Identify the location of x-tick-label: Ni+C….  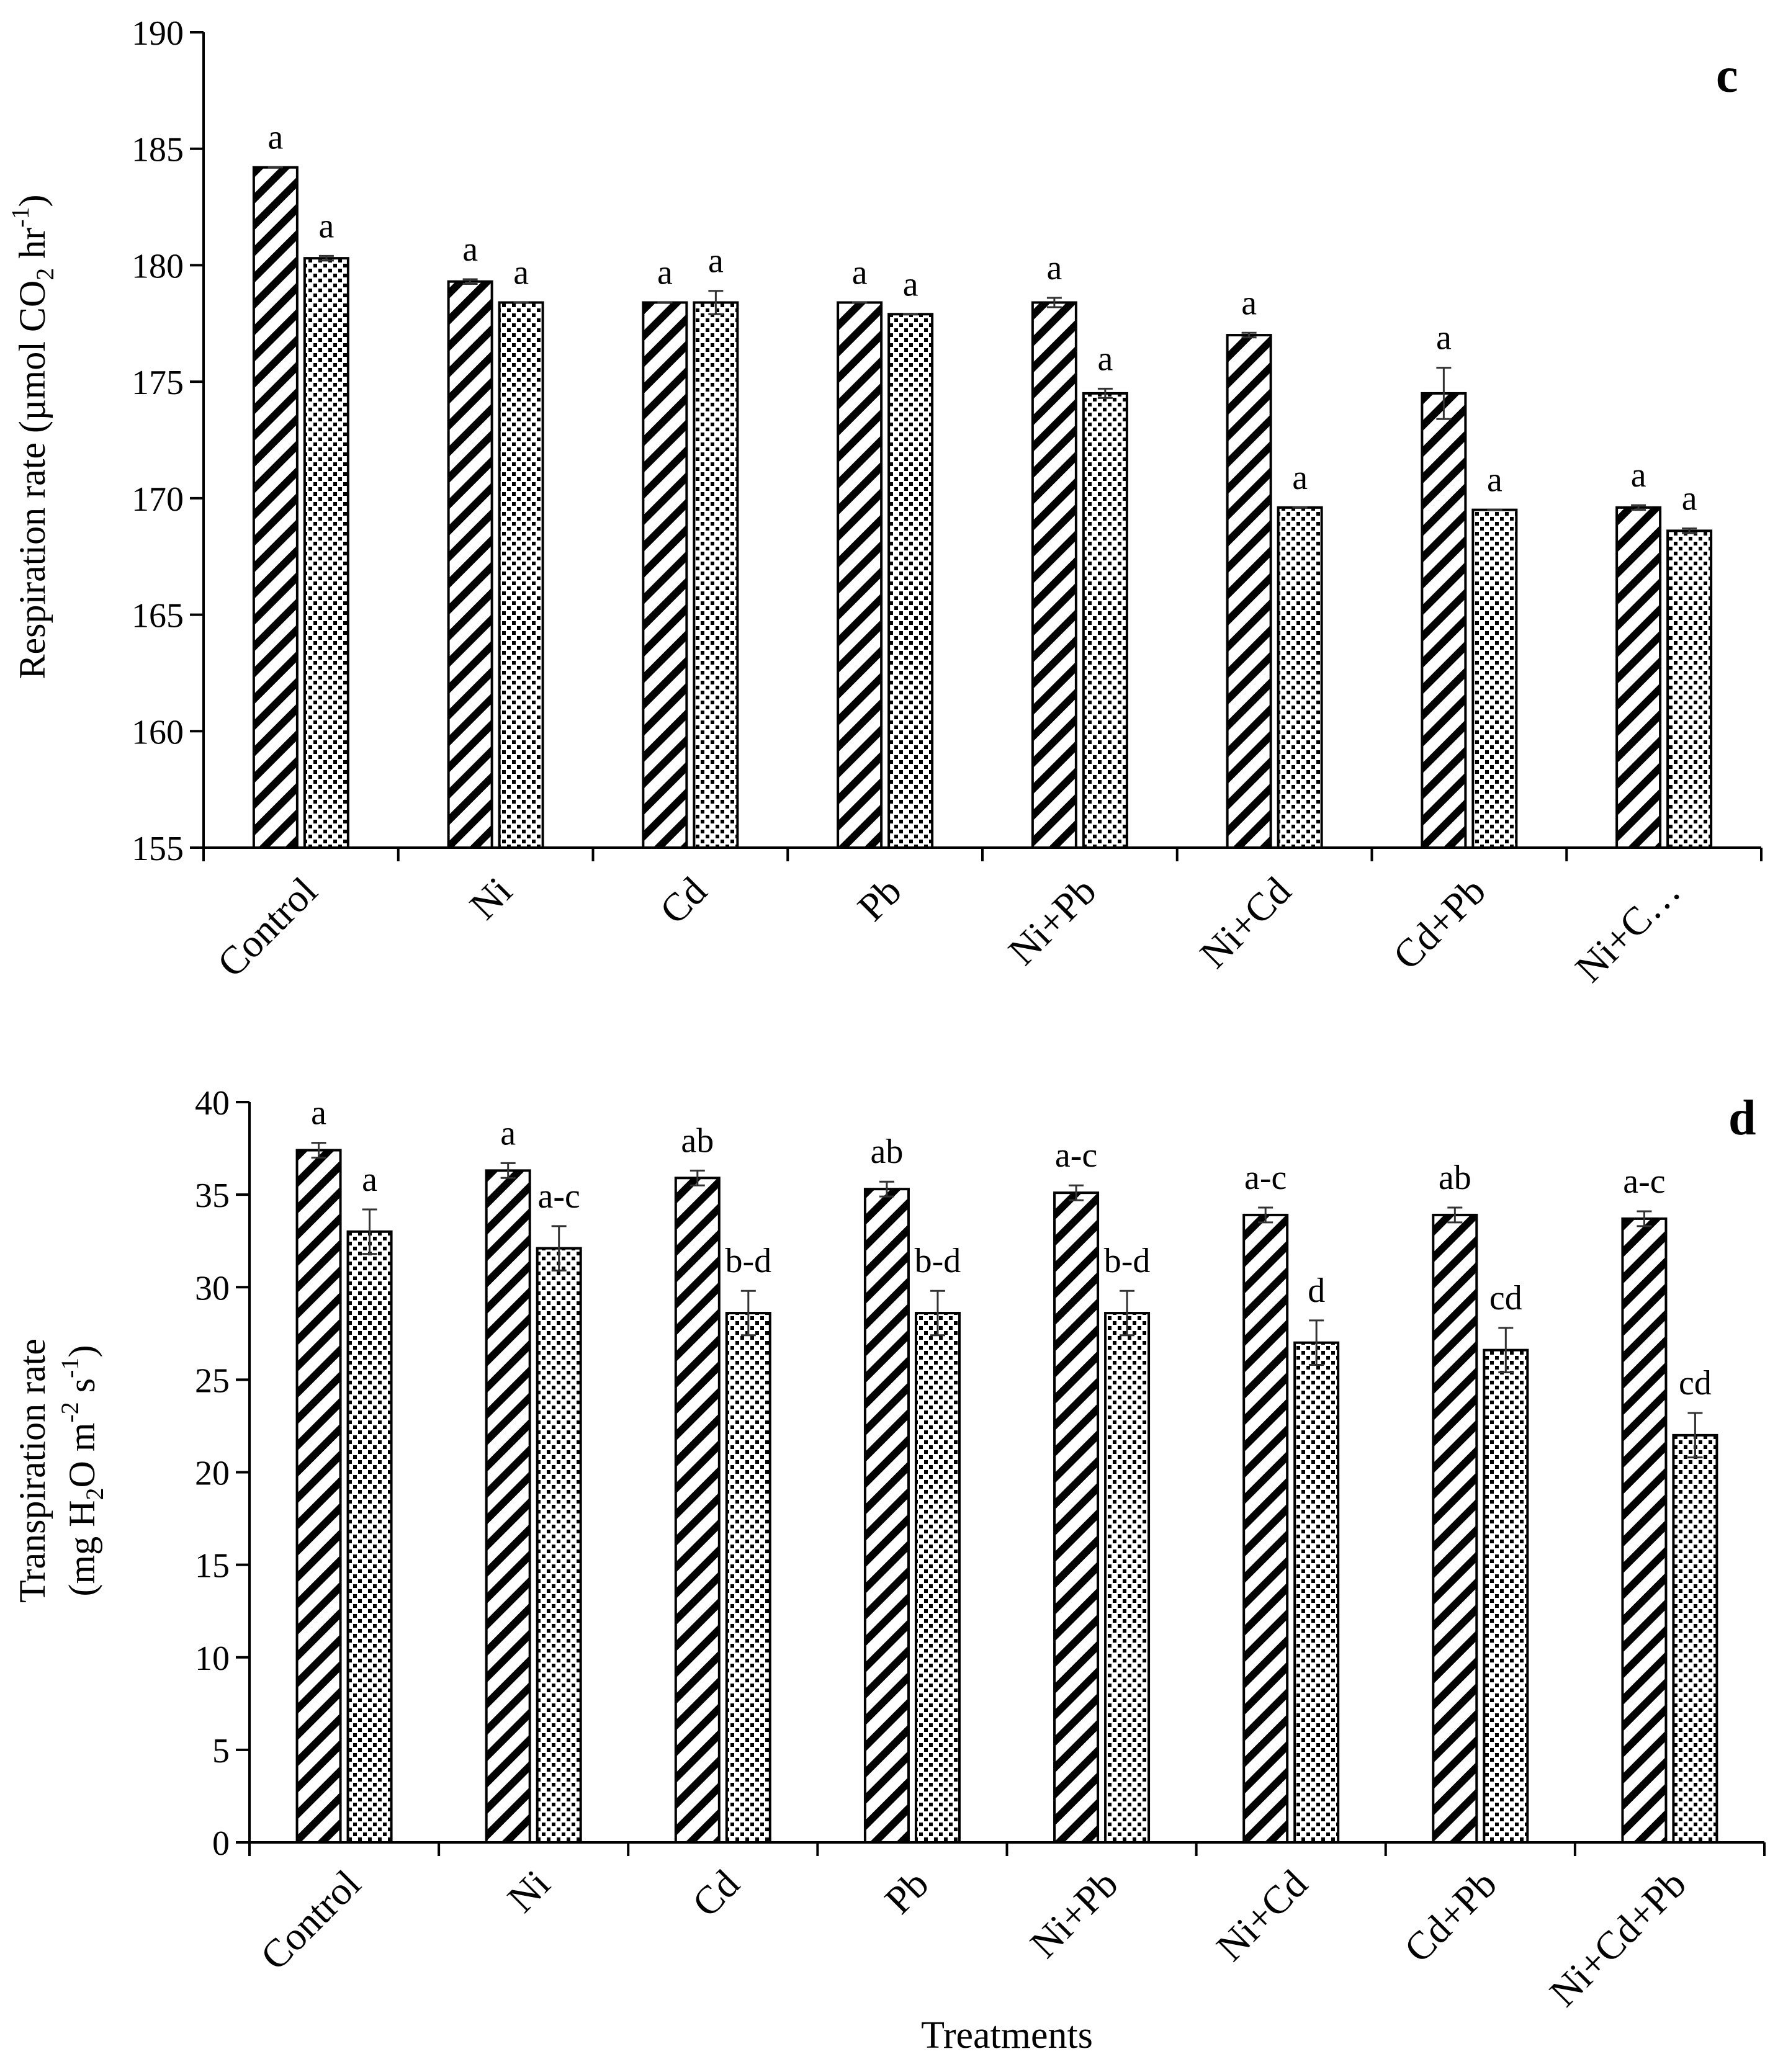
(1628, 929).